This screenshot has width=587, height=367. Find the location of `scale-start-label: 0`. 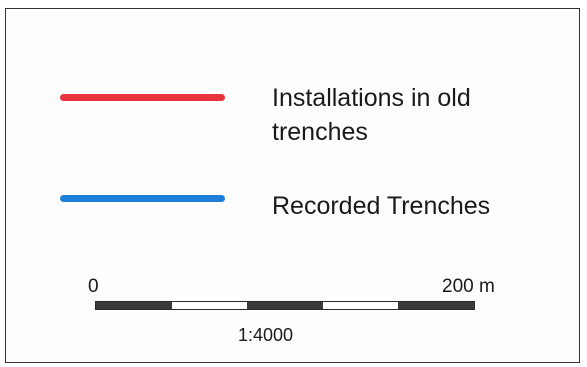

scale-start-label: 0 is located at coordinates (93, 286).